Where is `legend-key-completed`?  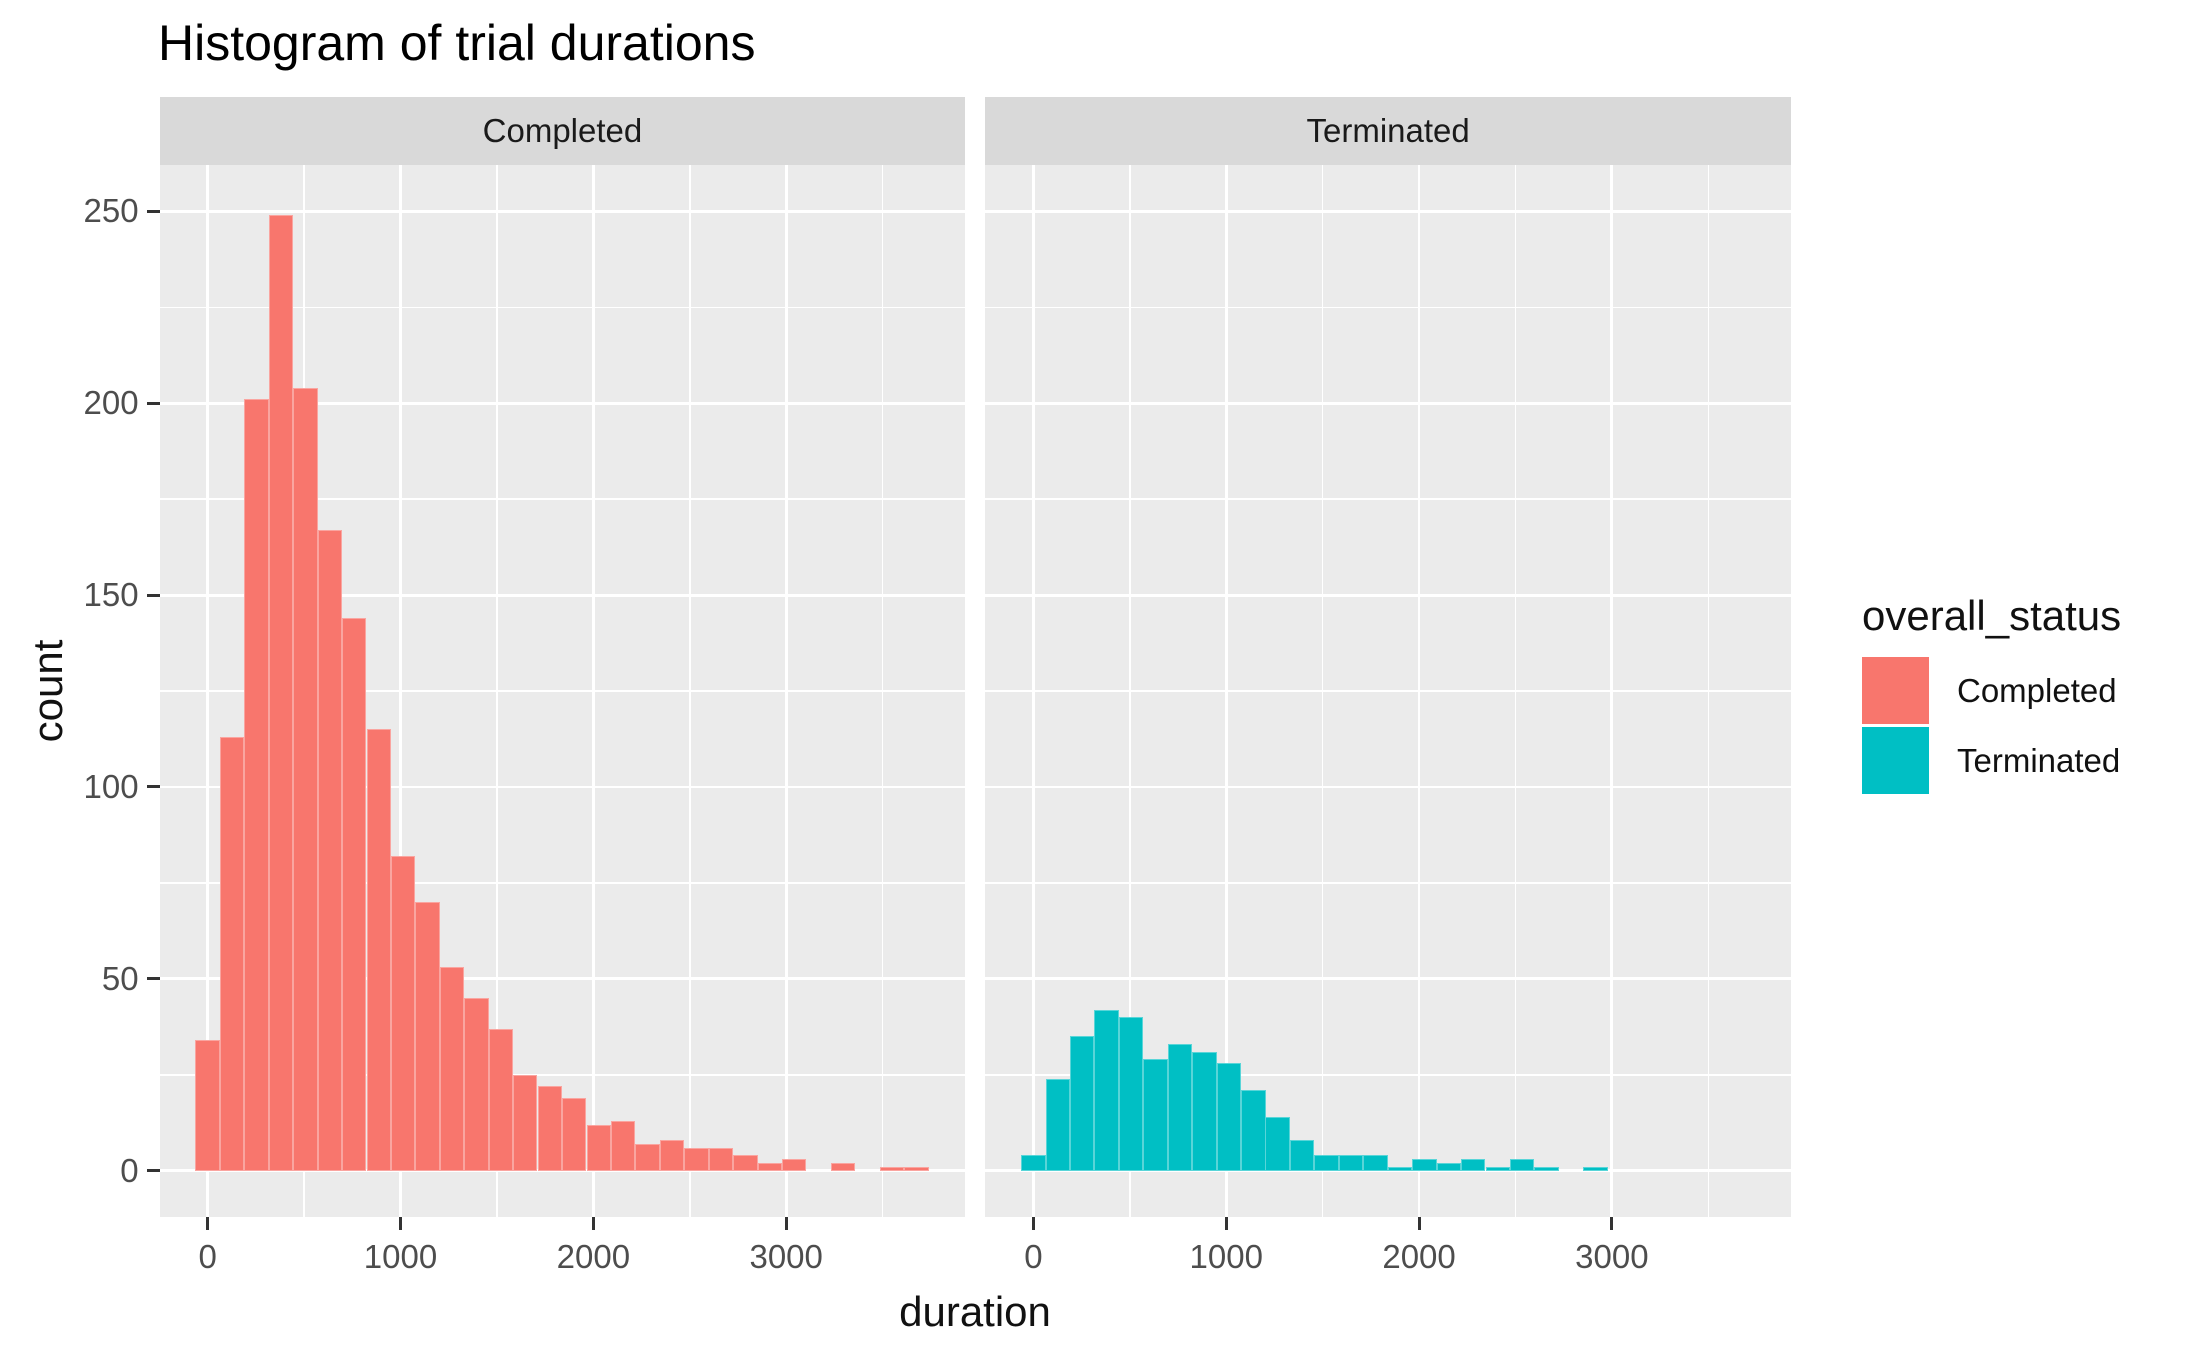 legend-key-completed is located at coordinates (1895, 690).